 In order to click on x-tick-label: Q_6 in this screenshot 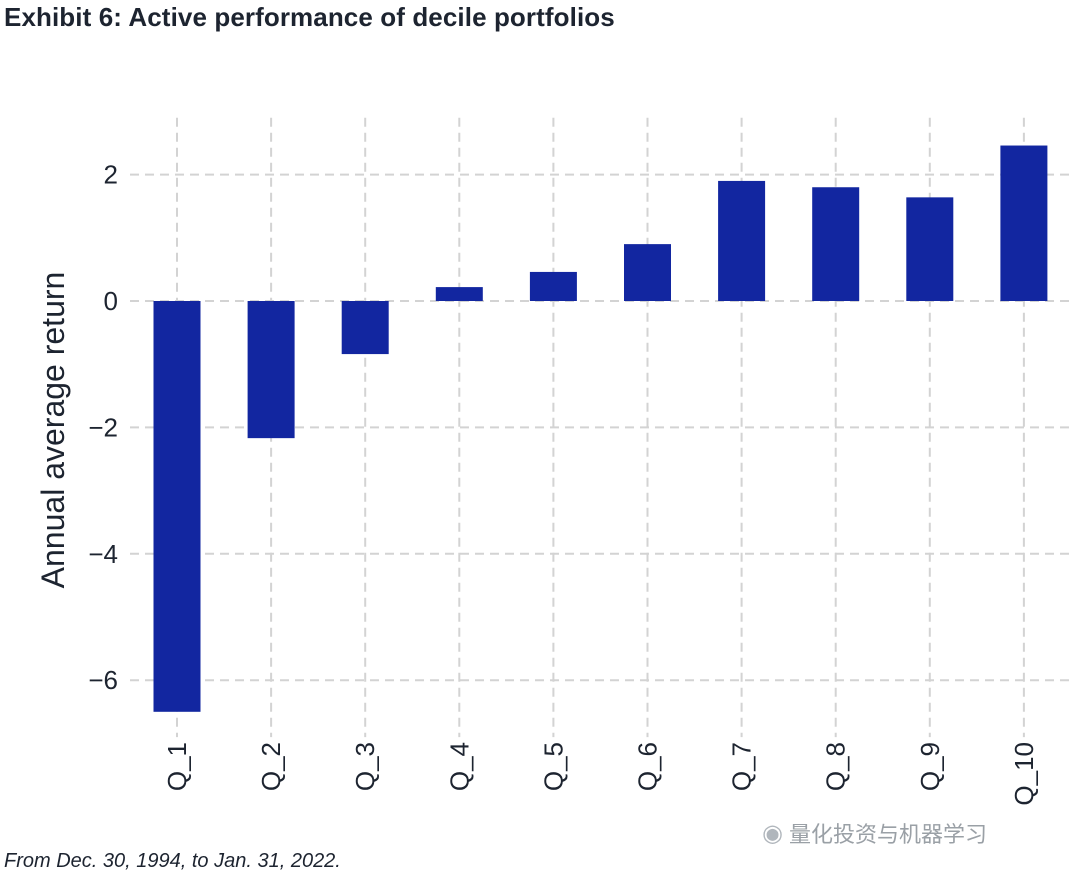, I will do `click(648, 766)`.